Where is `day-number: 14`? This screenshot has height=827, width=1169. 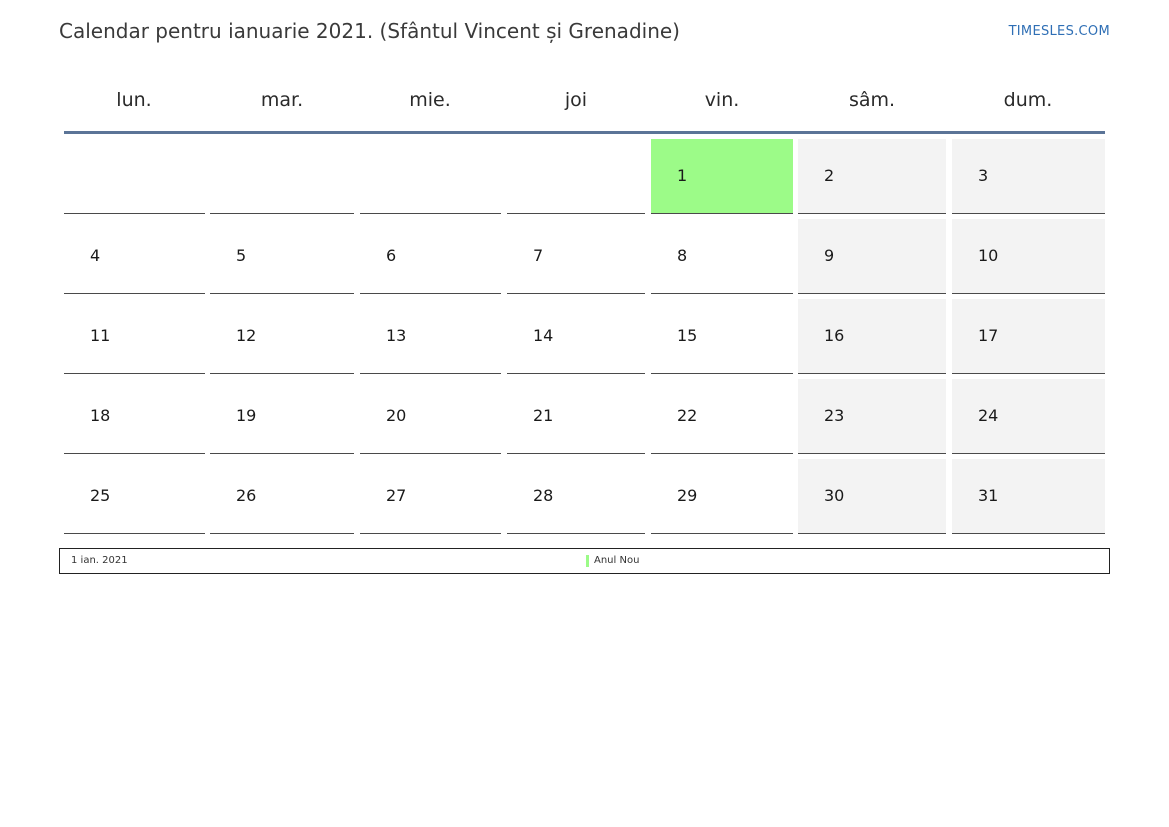
day-number: 14 is located at coordinates (543, 335).